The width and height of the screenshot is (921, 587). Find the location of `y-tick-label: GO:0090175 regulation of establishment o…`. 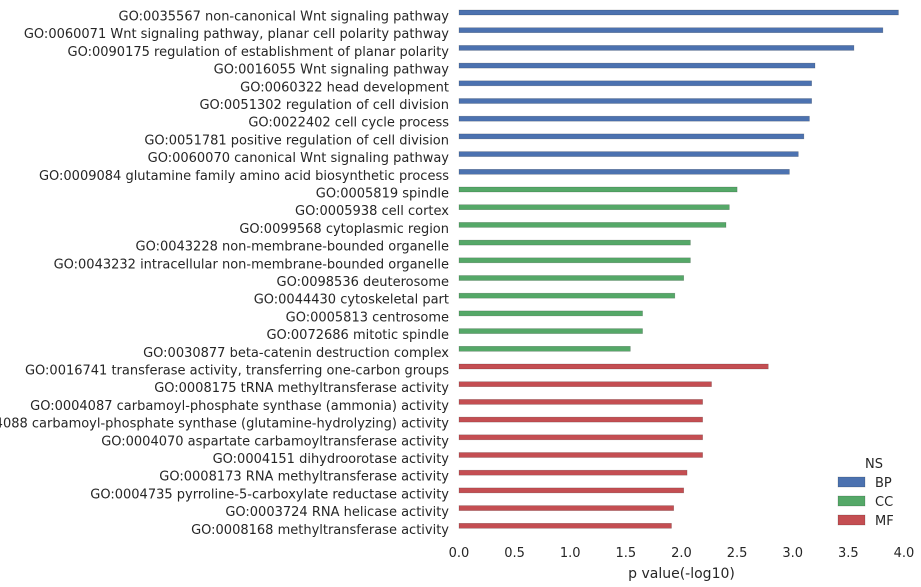

y-tick-label: GO:0090175 regulation of establishment o… is located at coordinates (259, 52).